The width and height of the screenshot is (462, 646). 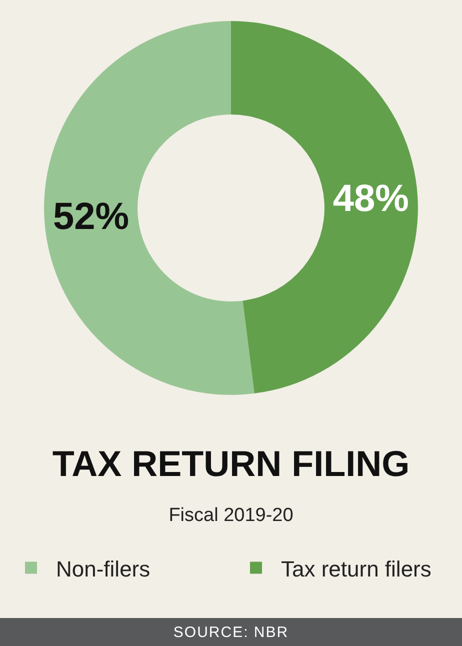 What do you see at coordinates (370, 199) in the screenshot?
I see `data-label: 48%` at bounding box center [370, 199].